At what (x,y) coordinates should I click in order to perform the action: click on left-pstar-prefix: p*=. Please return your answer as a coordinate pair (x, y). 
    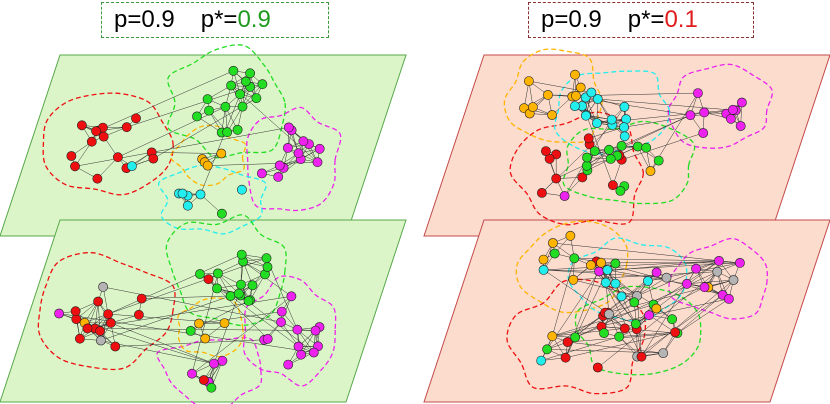
    Looking at the image, I should click on (219, 19).